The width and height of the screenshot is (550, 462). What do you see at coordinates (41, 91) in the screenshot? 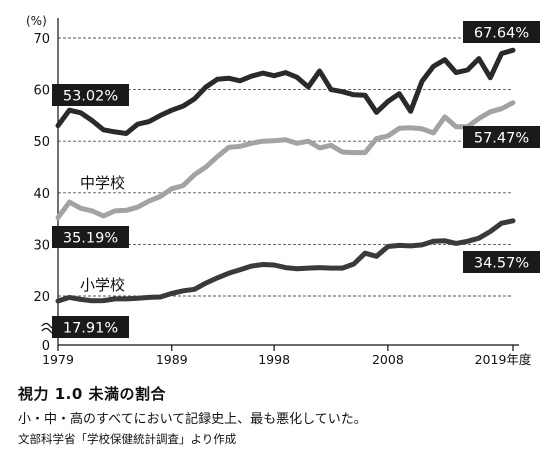
I see `y-tick-label: 60` at bounding box center [41, 91].